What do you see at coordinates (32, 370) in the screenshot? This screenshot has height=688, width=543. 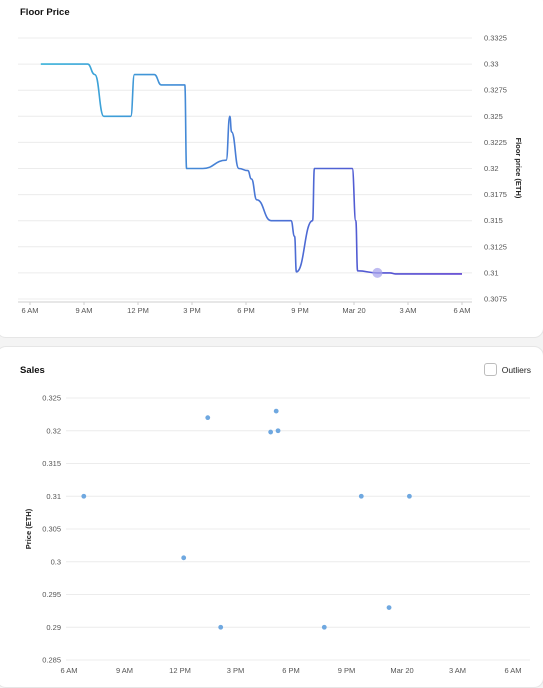 I see `sales-title: Sales` at bounding box center [32, 370].